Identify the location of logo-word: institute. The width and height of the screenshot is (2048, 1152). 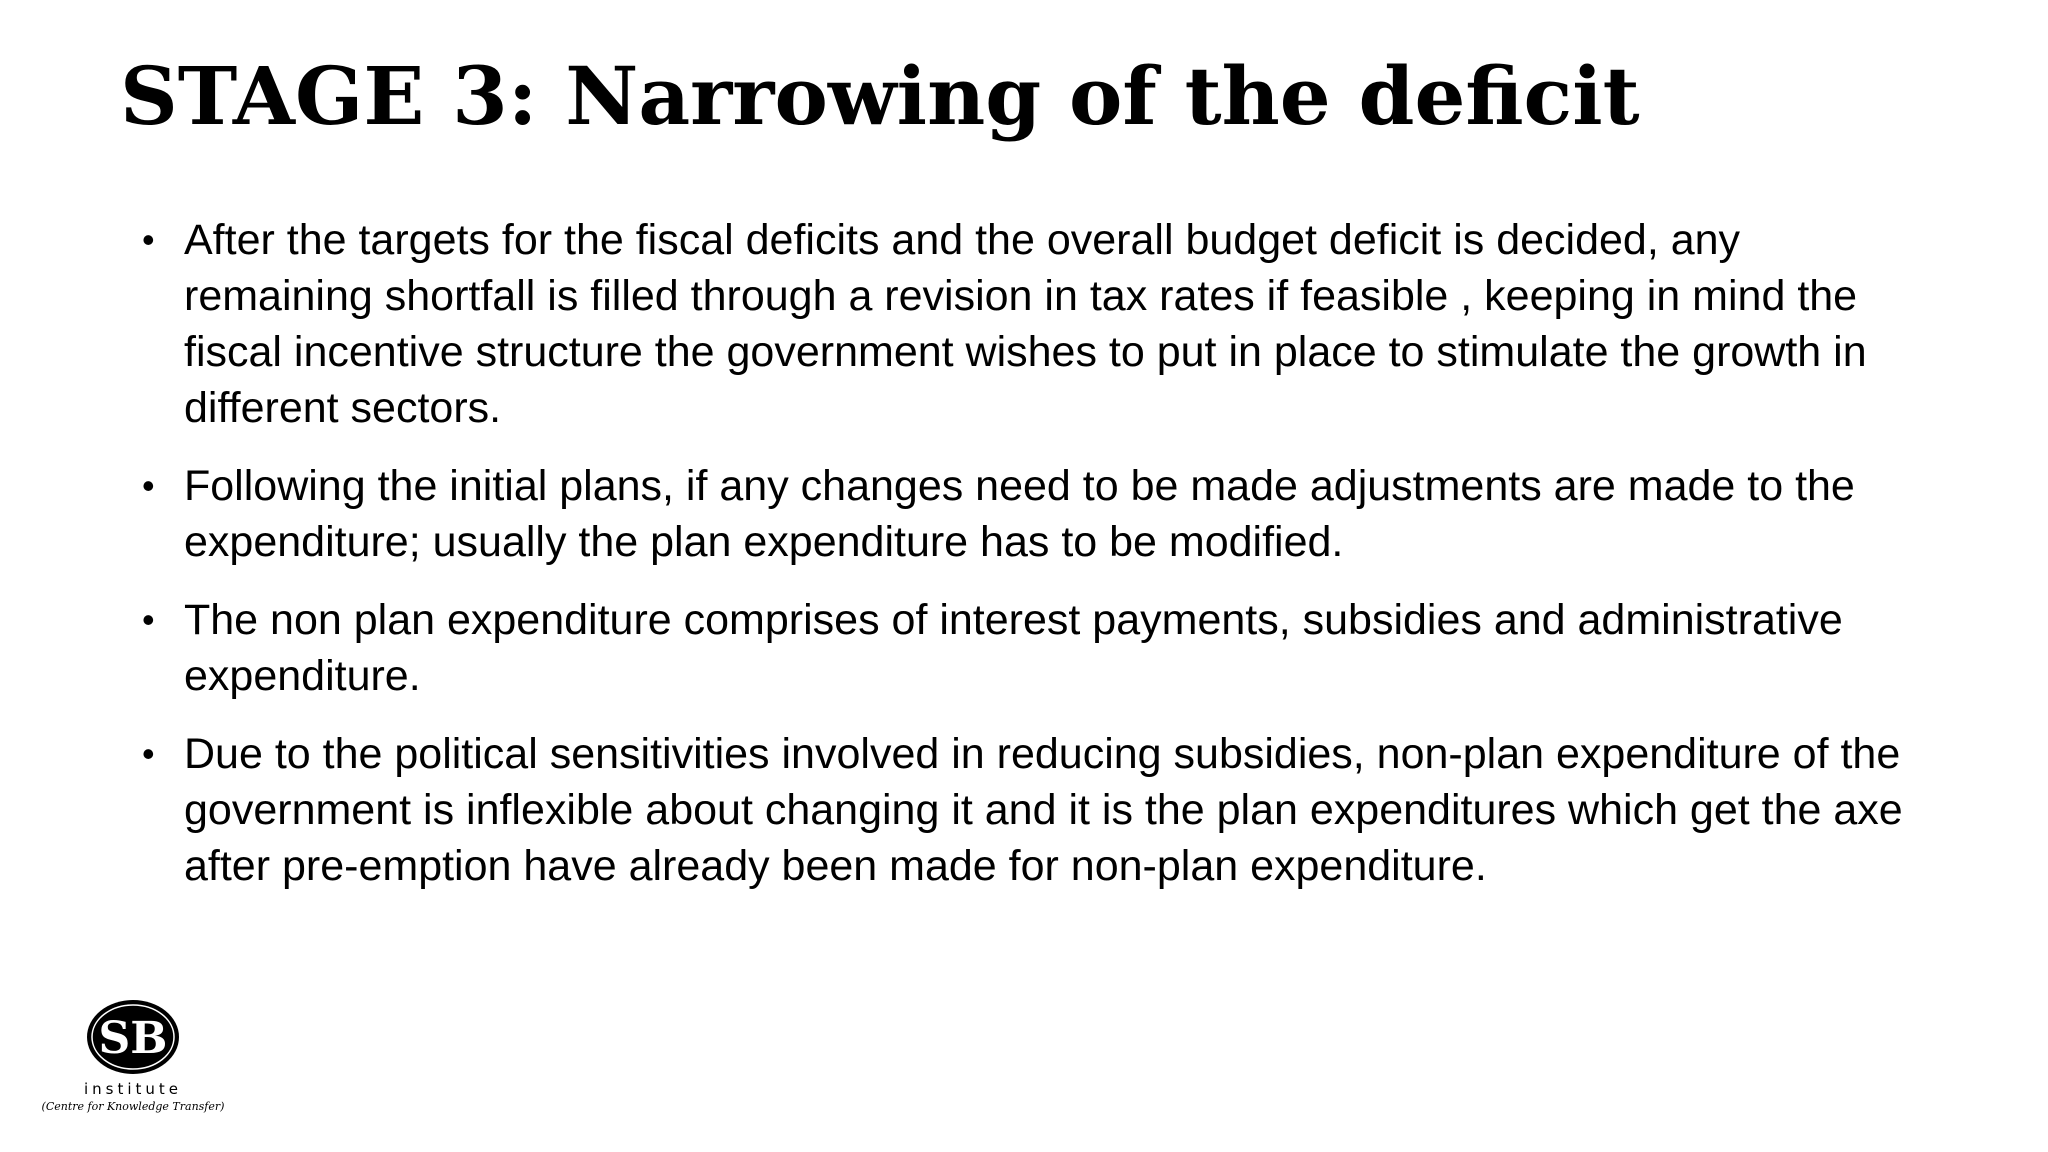
(133, 1089).